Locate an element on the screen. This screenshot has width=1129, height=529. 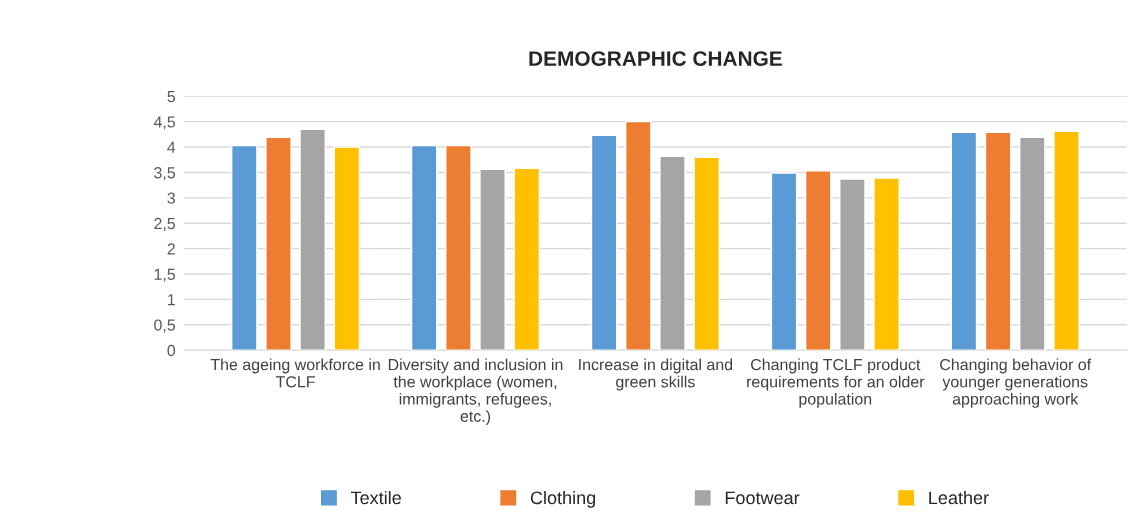
legend-label: Leather is located at coordinates (959, 497).